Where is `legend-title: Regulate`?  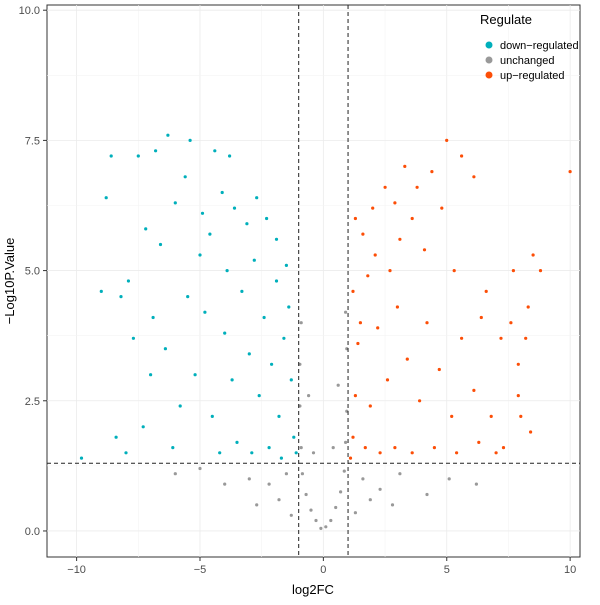 legend-title: Regulate is located at coordinates (506, 19).